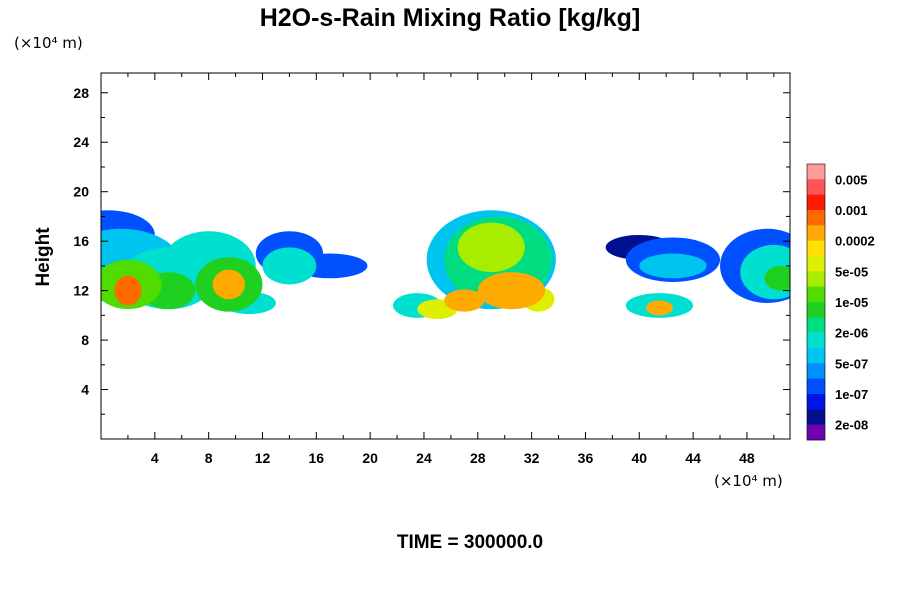 Image resolution: width=900 pixels, height=600 pixels. I want to click on x-tick-label: 12, so click(263, 458).